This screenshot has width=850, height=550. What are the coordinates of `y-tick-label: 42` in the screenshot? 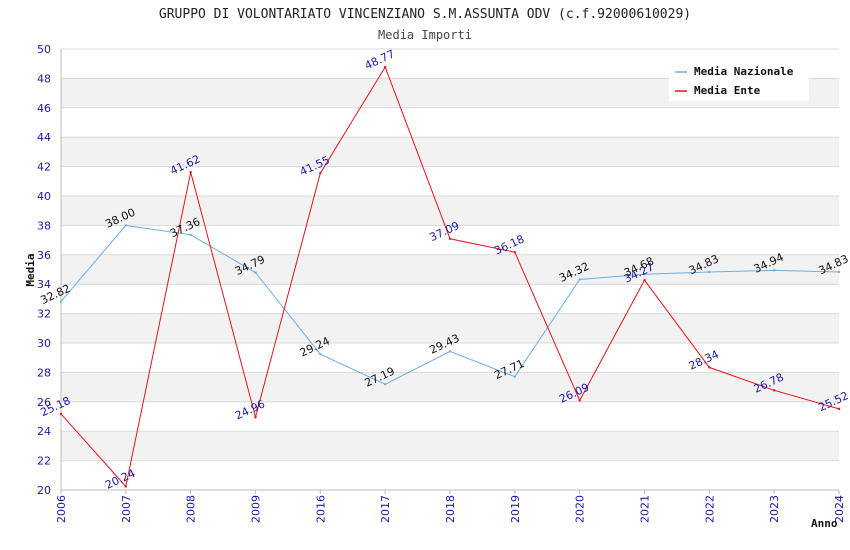 It's located at (44, 167).